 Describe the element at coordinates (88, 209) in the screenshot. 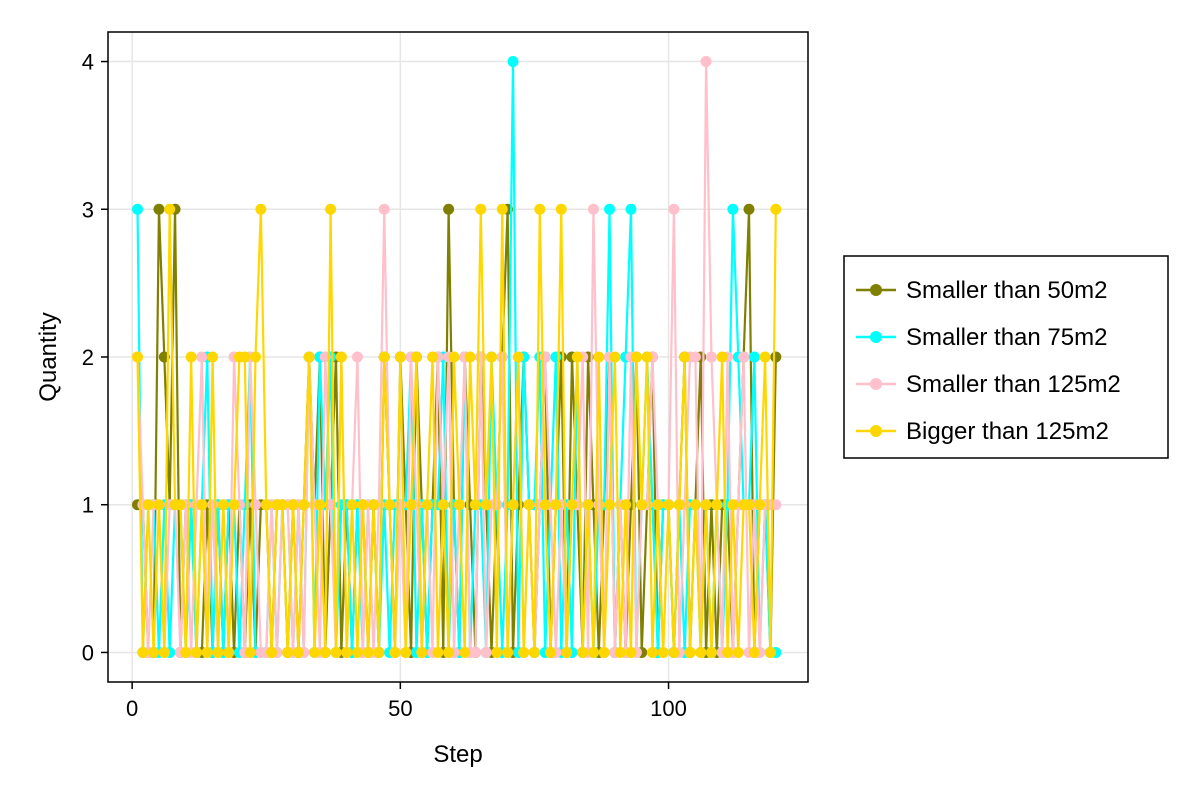

I see `y-tick-label: 3` at that location.